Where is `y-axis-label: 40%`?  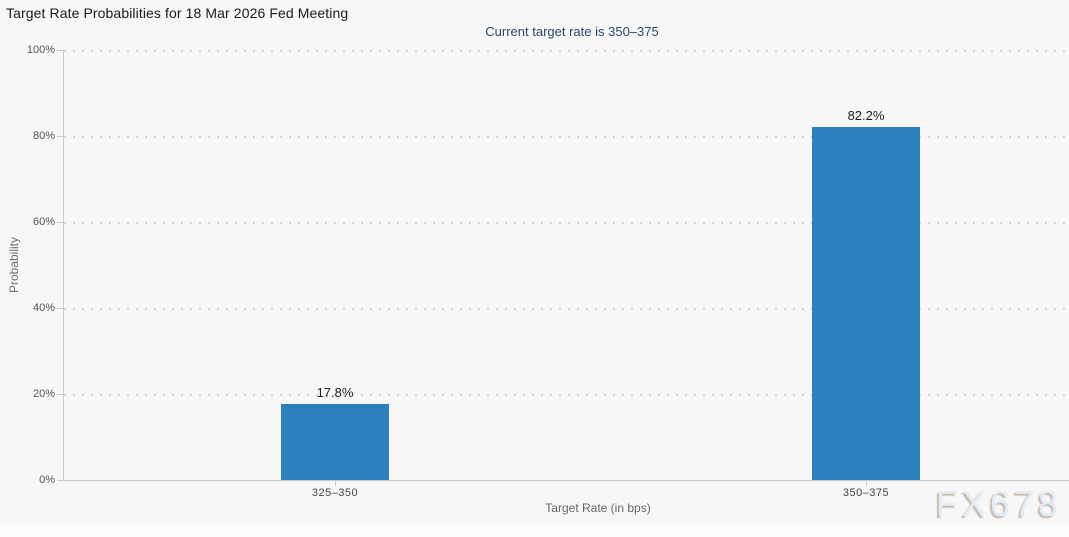
y-axis-label: 40% is located at coordinates (43, 308).